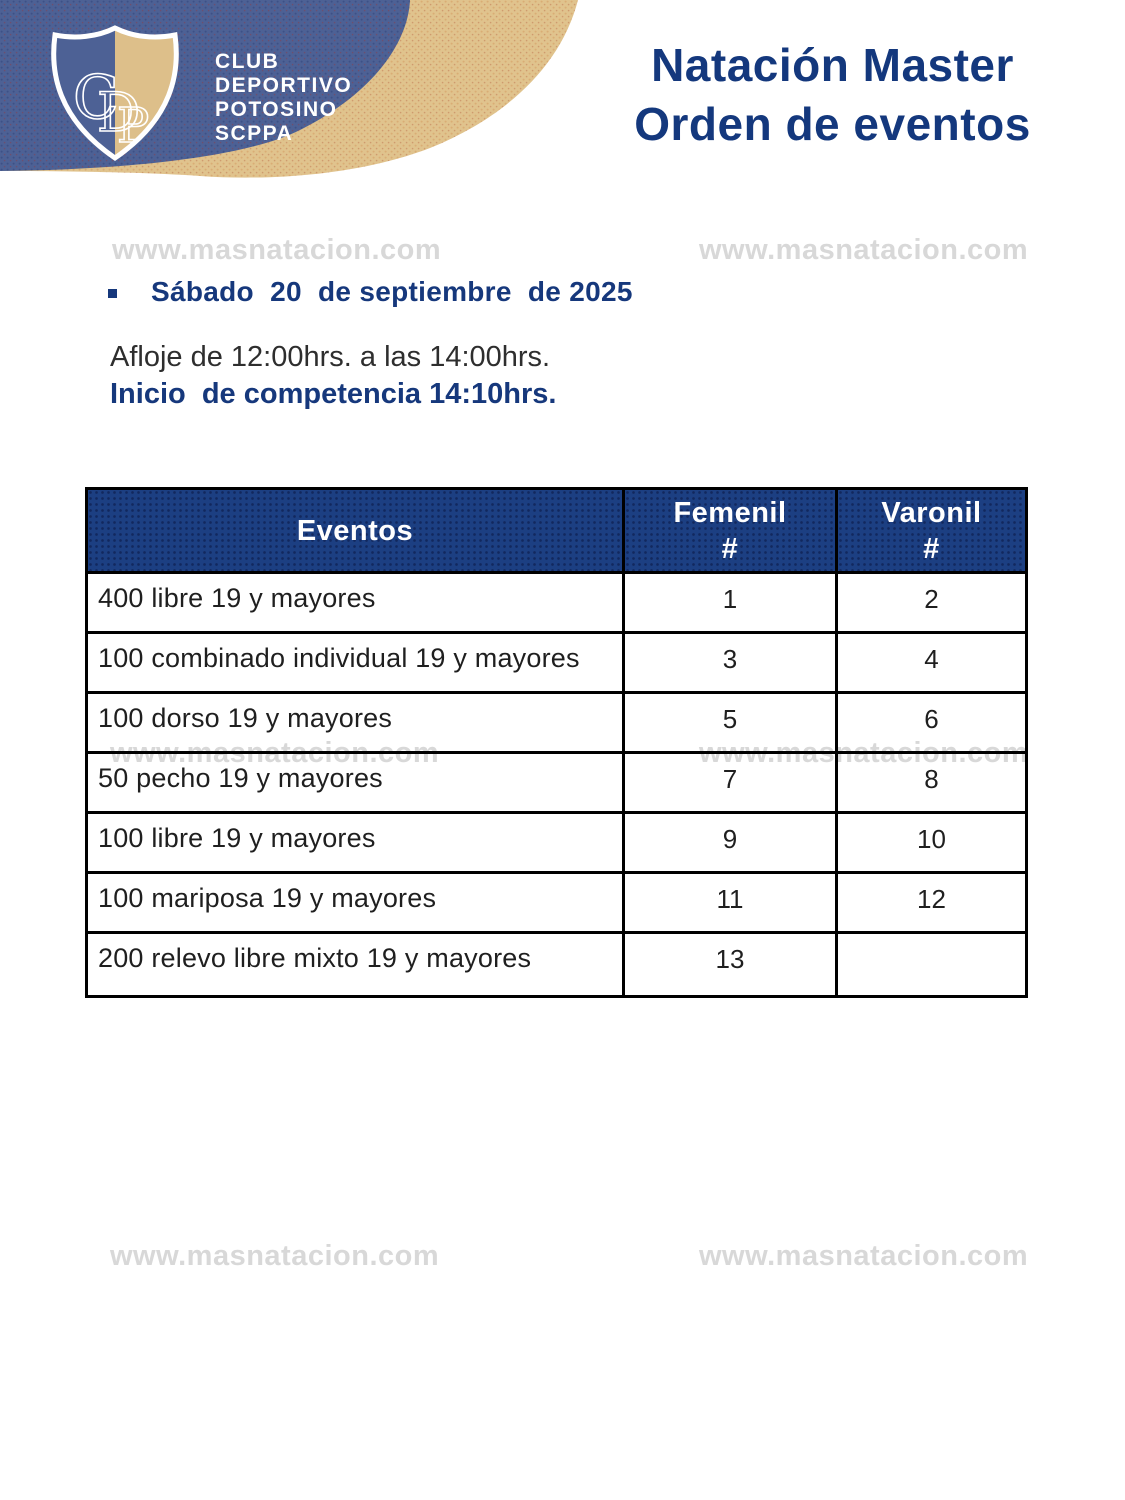 Image resolution: width=1125 pixels, height=1500 pixels. What do you see at coordinates (931, 512) in the screenshot?
I see `col-header-varonil-label: Varonil` at bounding box center [931, 512].